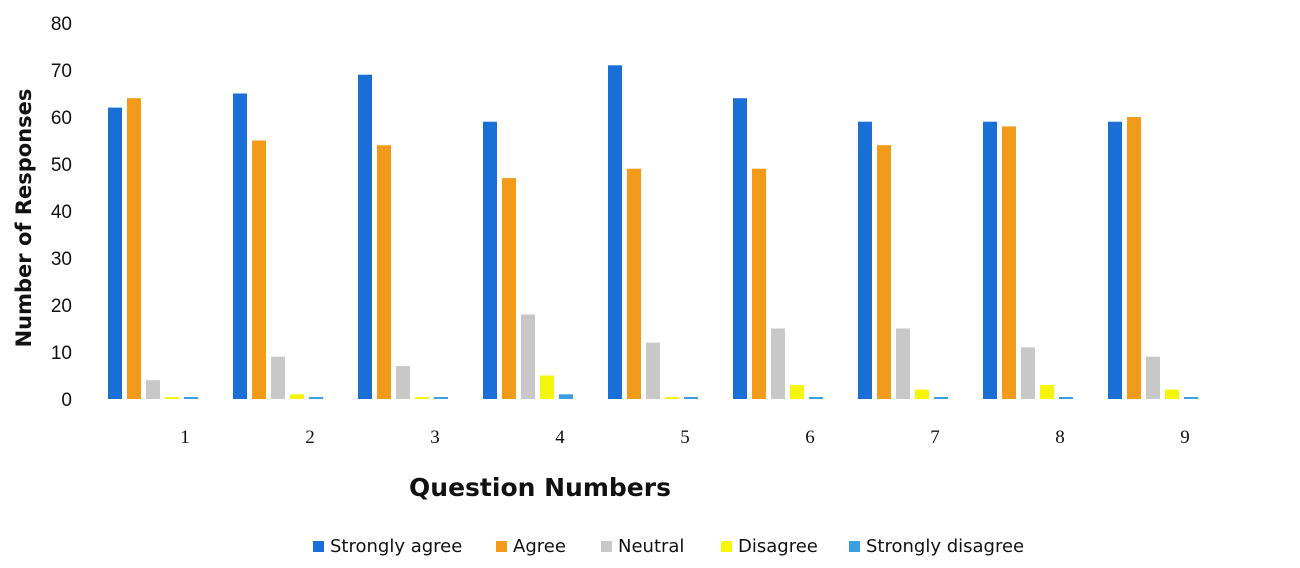  Describe the element at coordinates (1047, 391) in the screenshot. I see `bar-disagree-q8` at that location.